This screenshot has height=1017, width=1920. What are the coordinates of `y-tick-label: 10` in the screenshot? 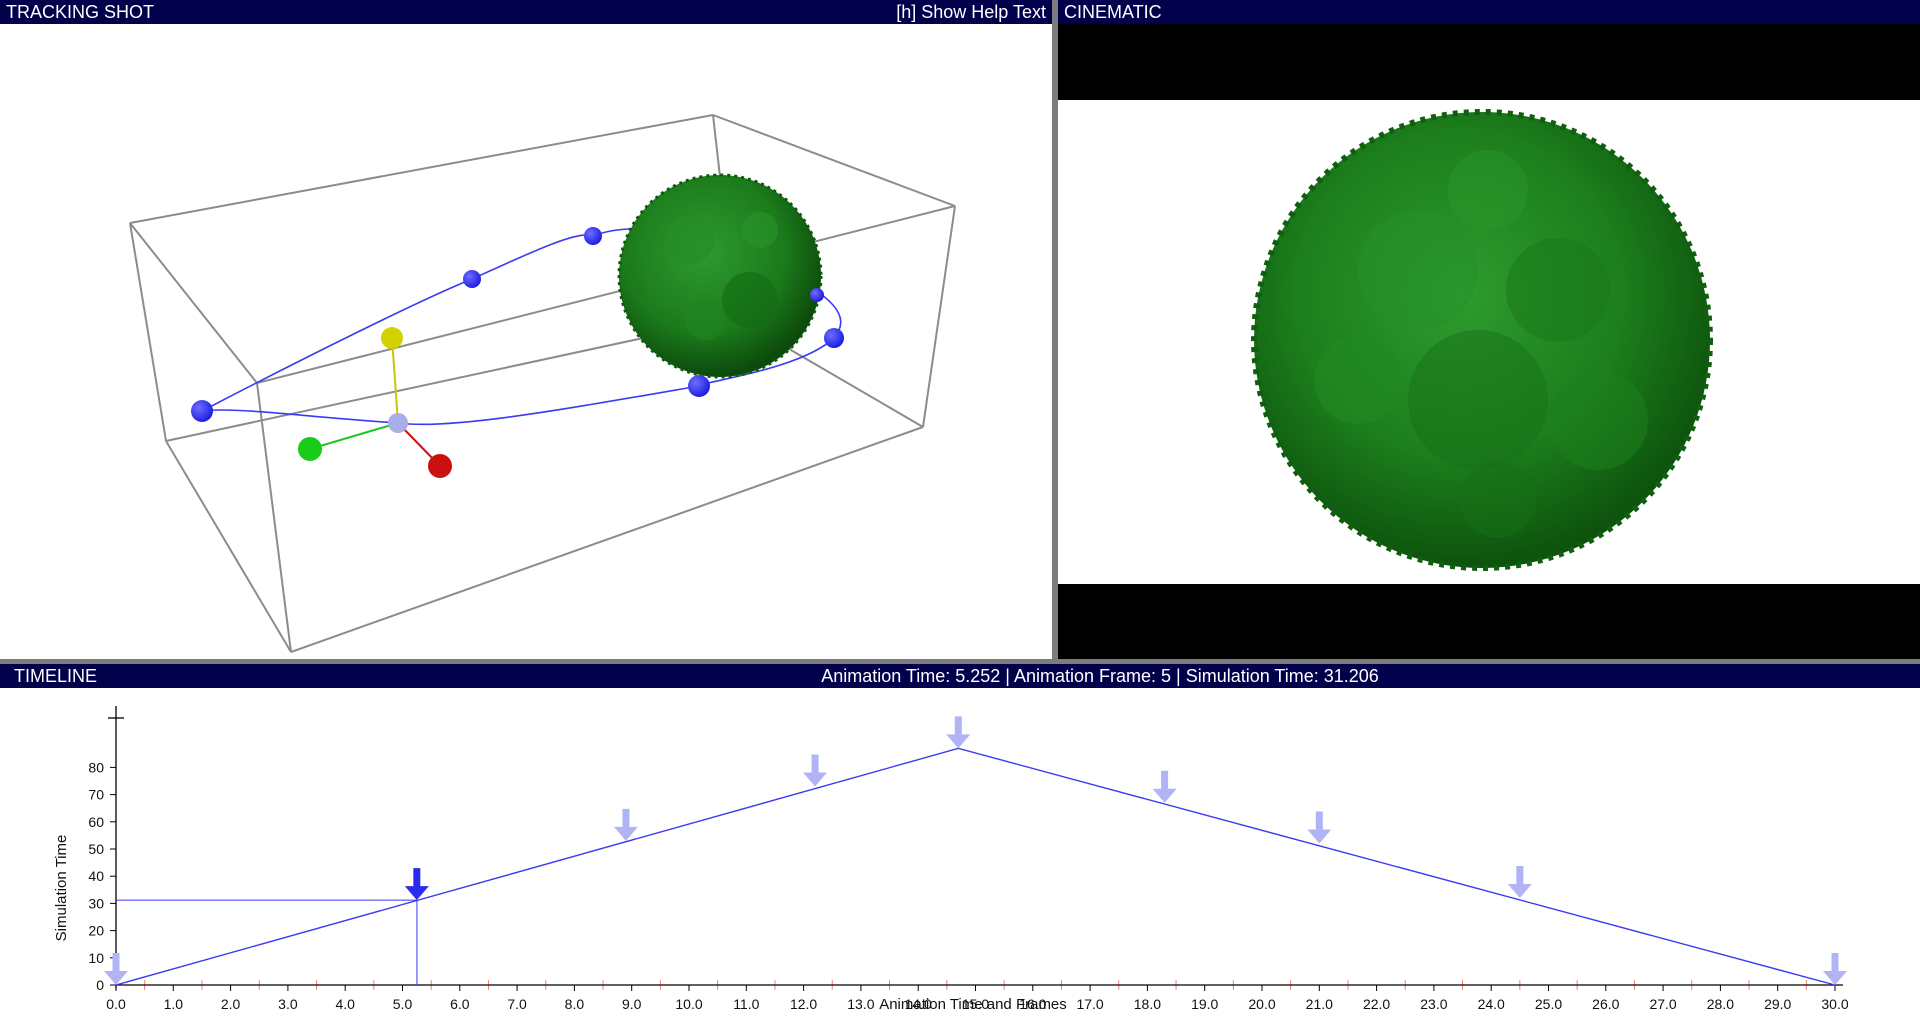 It's located at (96, 958).